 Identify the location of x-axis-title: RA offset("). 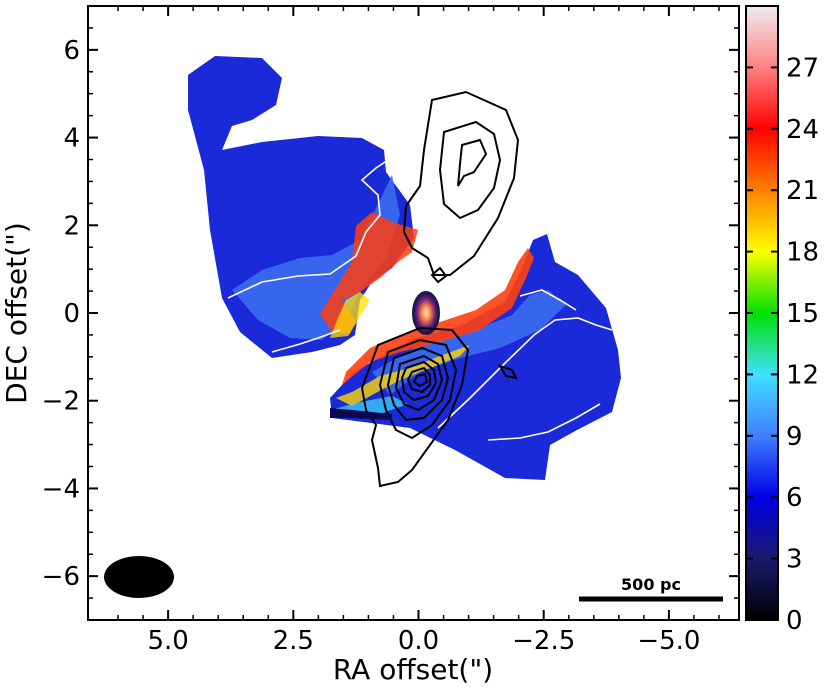
(413, 669).